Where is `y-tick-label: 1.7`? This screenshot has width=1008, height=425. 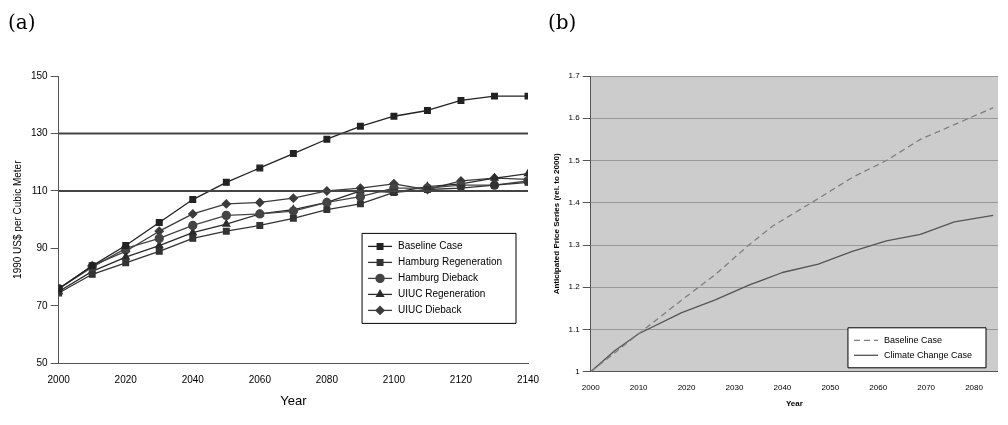
y-tick-label: 1.7 is located at coordinates (574, 76).